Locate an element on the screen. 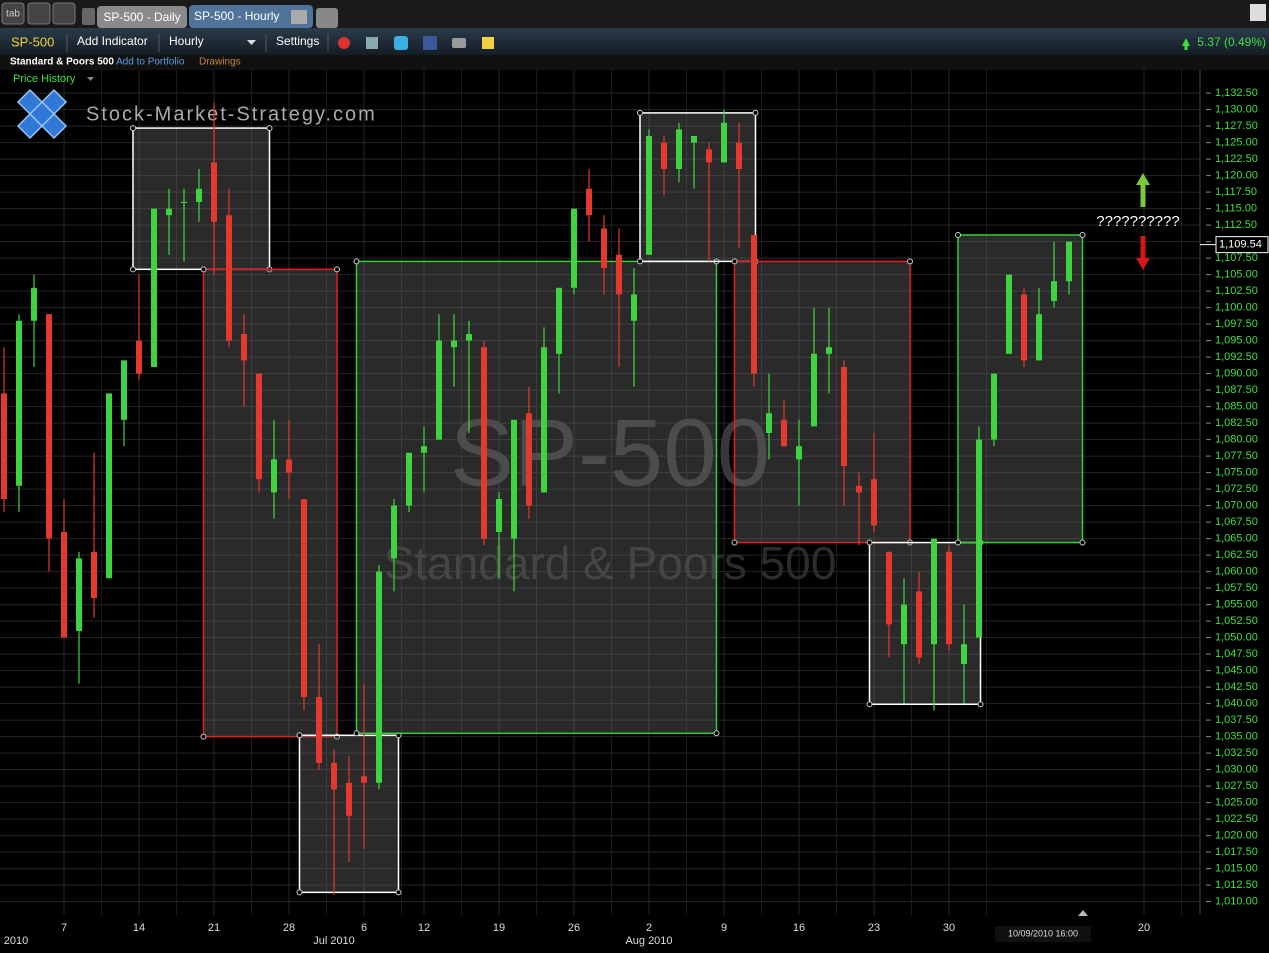 The width and height of the screenshot is (1269, 953). tab-active is located at coordinates (251, 16).